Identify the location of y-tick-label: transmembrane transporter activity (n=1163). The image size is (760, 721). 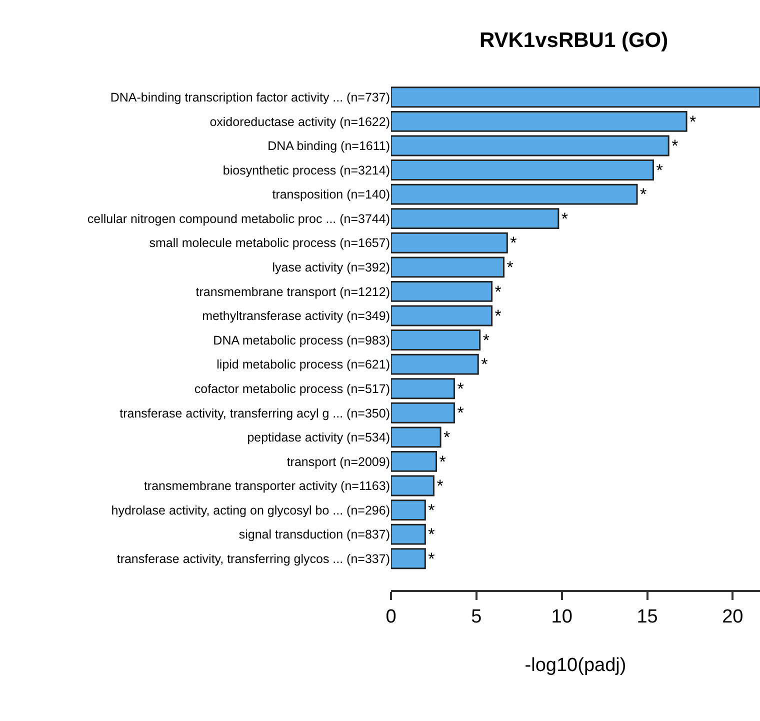
(267, 486).